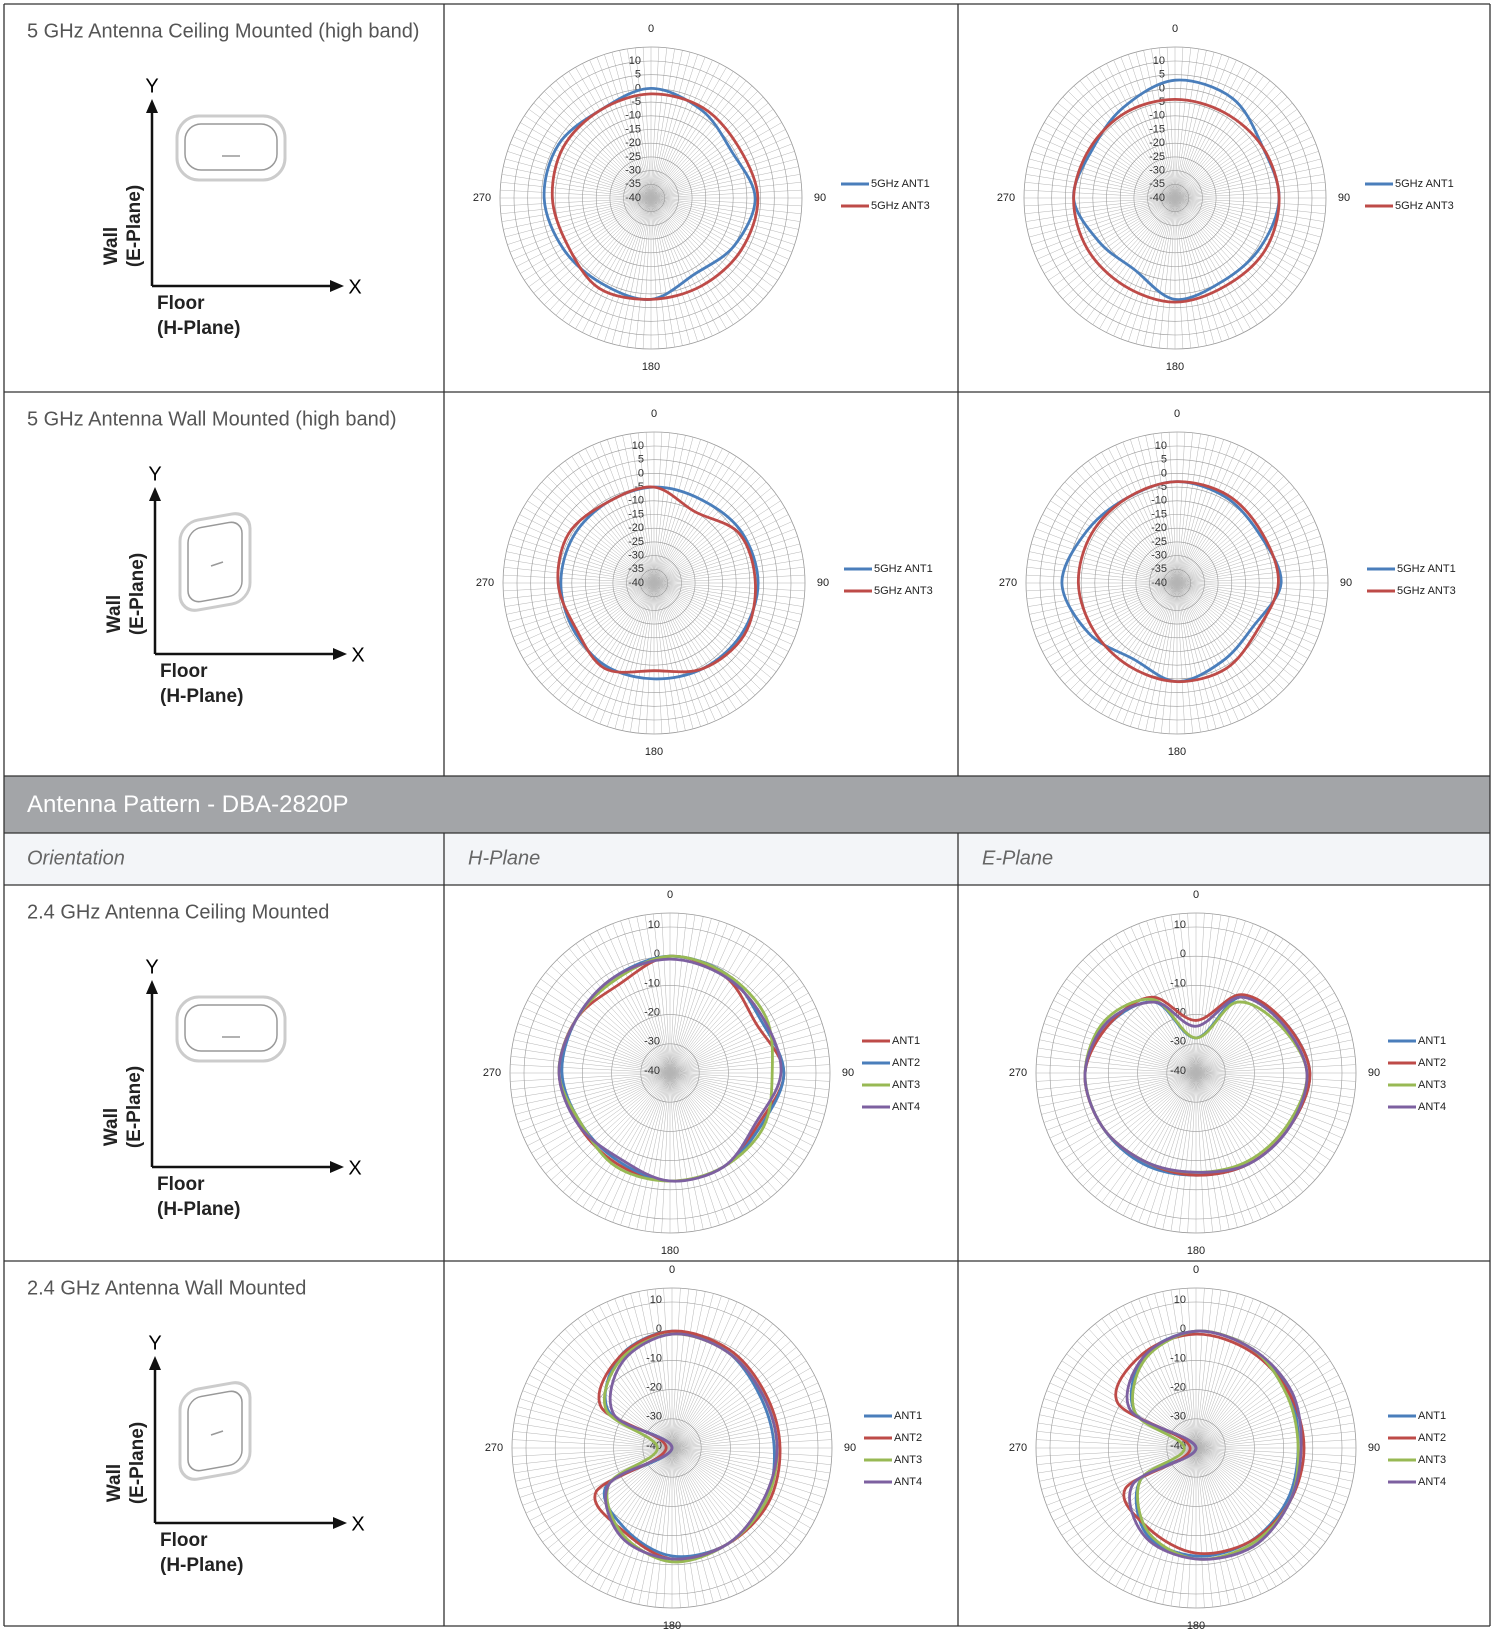 Image resolution: width=1495 pixels, height=1635 pixels. I want to click on r-tick-label: 0, so click(1183, 1329).